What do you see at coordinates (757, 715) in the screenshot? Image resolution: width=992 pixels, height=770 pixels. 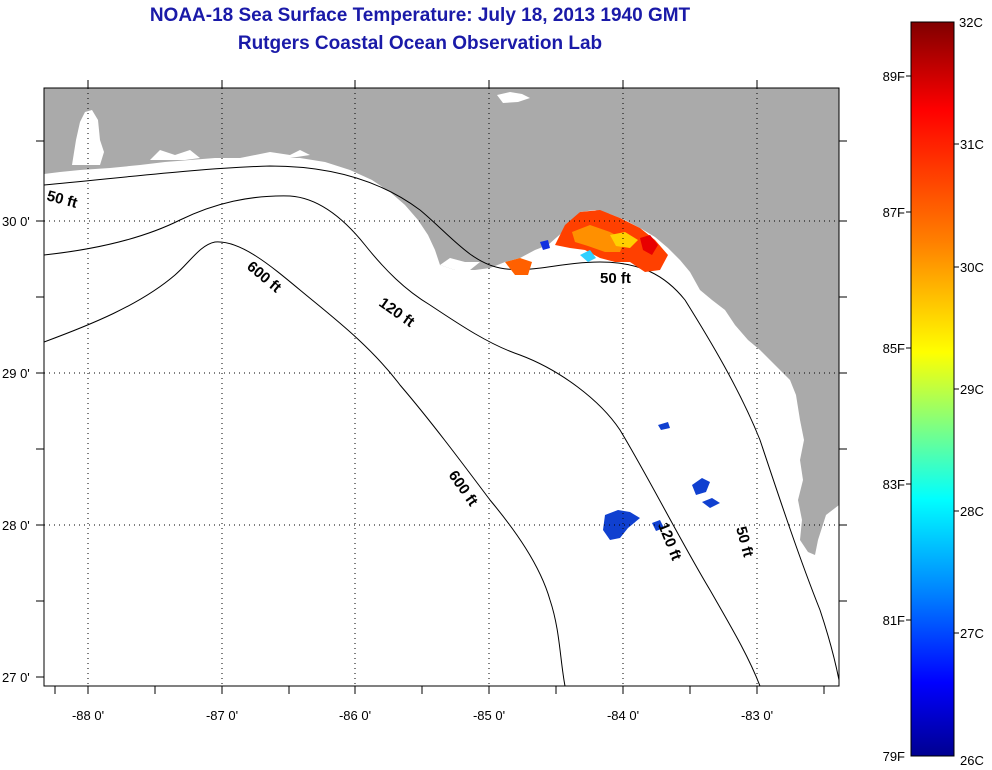 I see `x-tick-label: -83 0'` at bounding box center [757, 715].